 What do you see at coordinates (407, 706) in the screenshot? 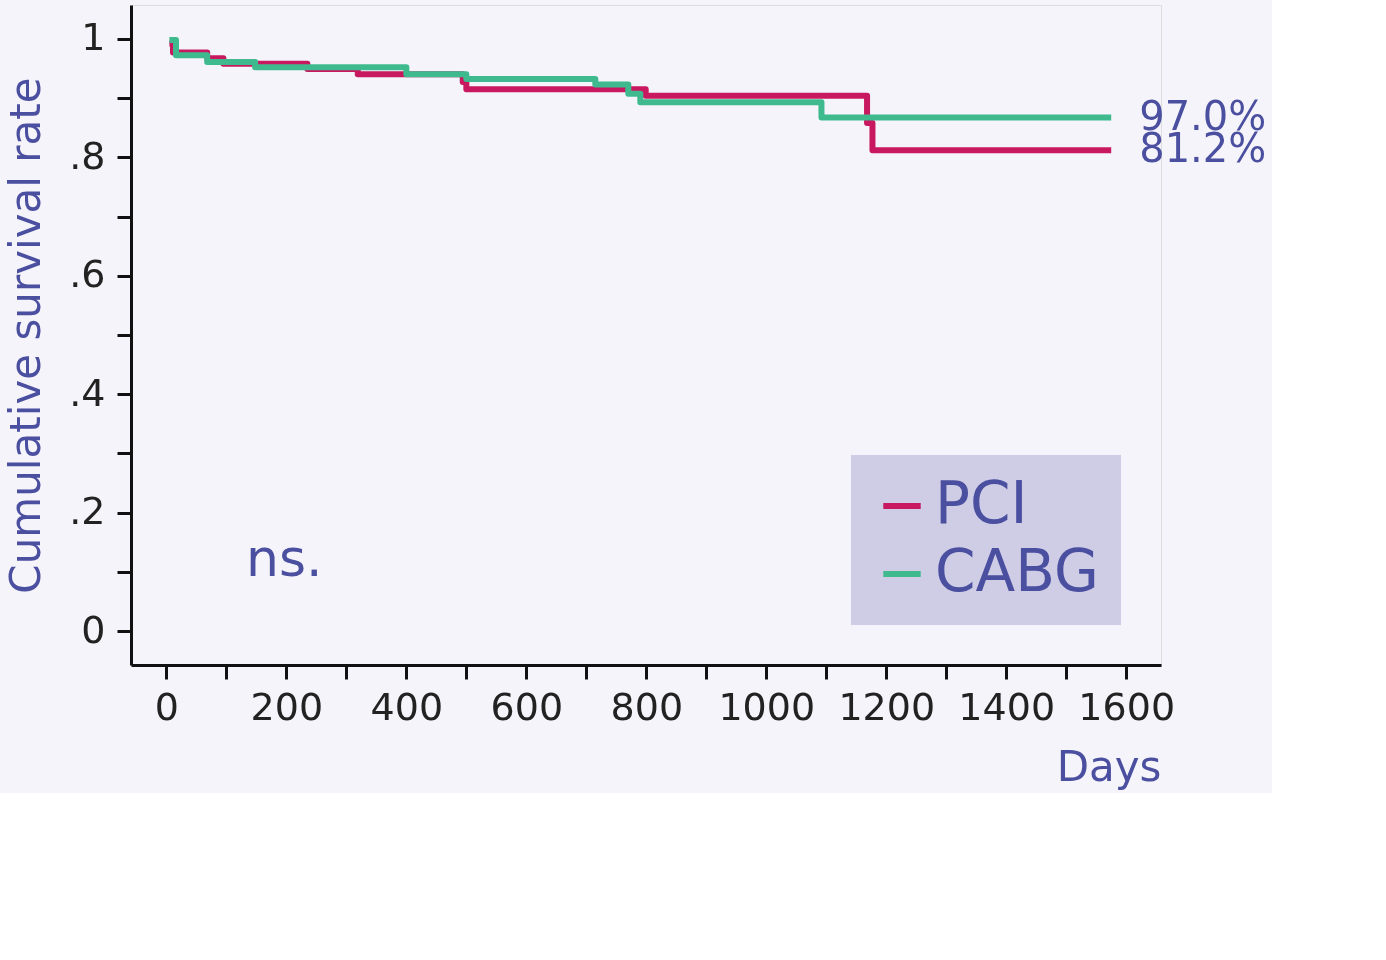
I see `x-tick-label: 400` at bounding box center [407, 706].